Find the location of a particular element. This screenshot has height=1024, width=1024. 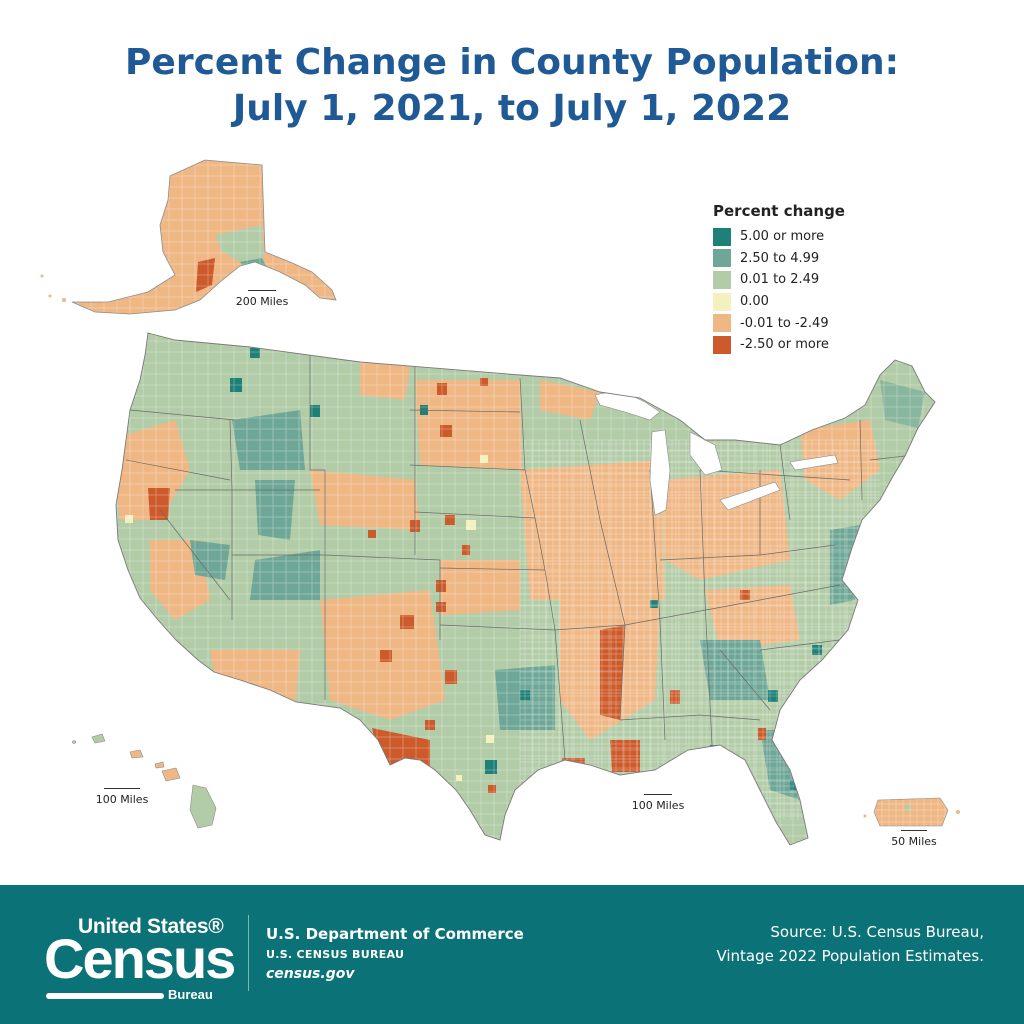

logo-census: Census is located at coordinates (140, 958).